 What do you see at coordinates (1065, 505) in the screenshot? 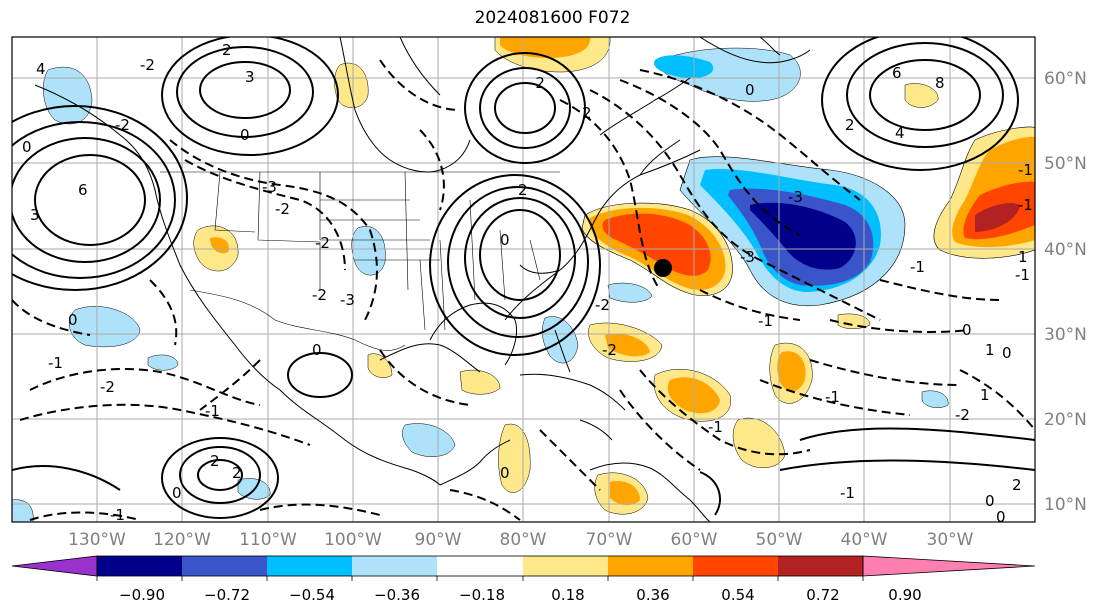
I see `lat-label: 10°N` at bounding box center [1065, 505].